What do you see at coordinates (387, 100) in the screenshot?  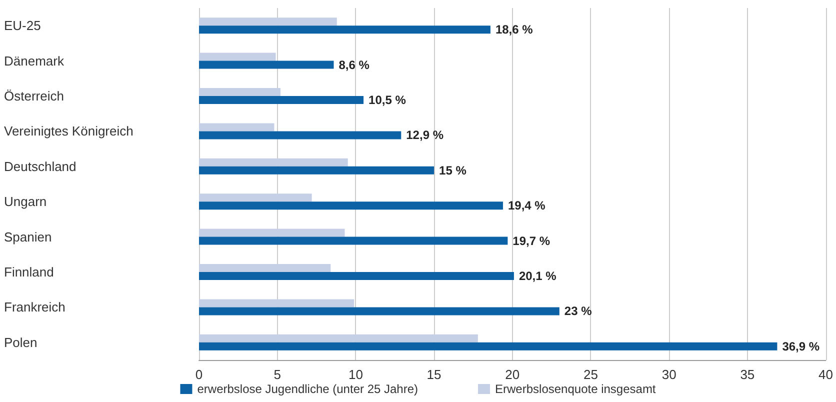 I see `data-label: 10,5 %` at bounding box center [387, 100].